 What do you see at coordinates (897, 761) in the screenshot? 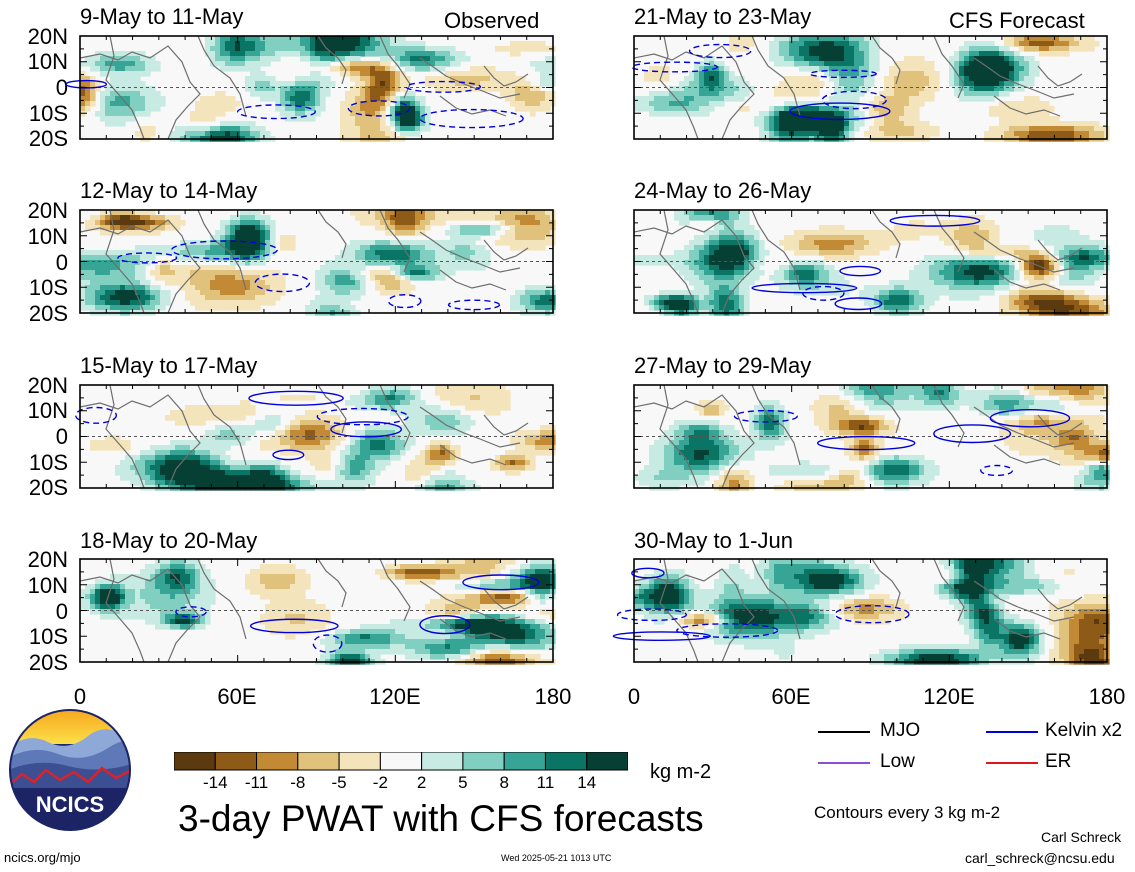
I see `legend-label-low: Low` at bounding box center [897, 761].